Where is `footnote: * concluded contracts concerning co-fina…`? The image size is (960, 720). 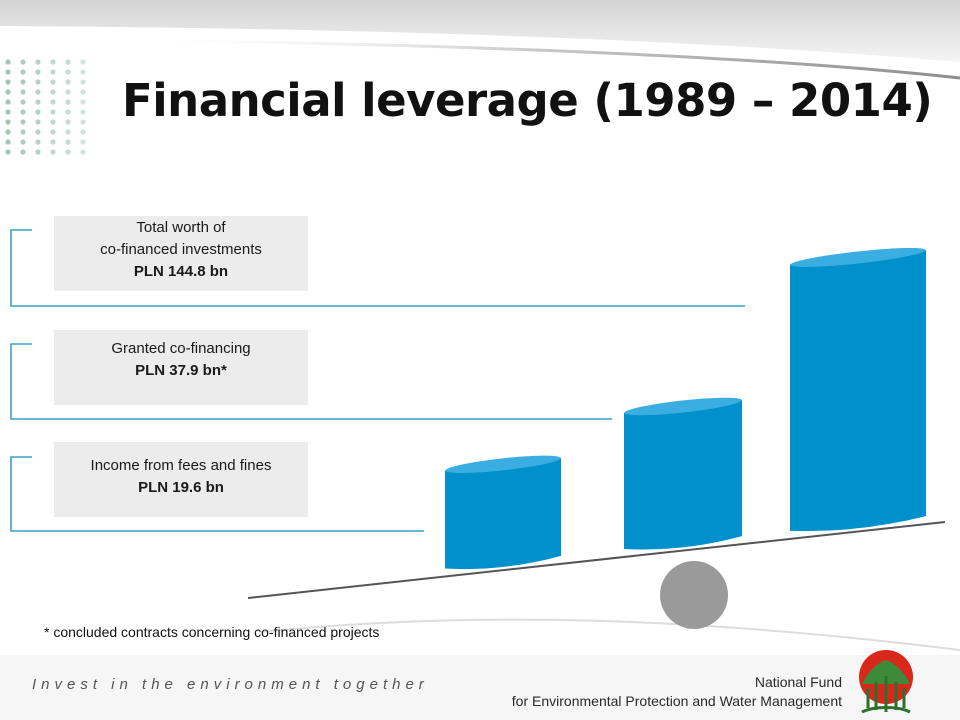 footnote: * concluded contracts concerning co-fina… is located at coordinates (212, 632).